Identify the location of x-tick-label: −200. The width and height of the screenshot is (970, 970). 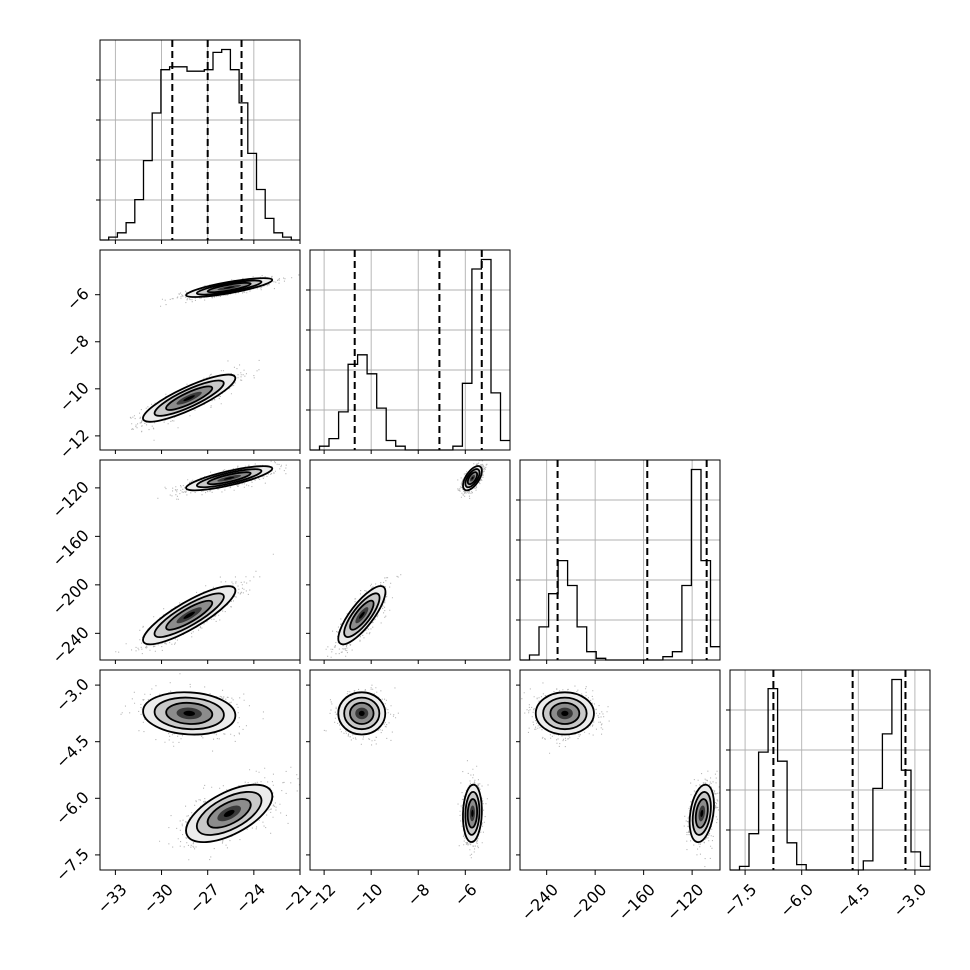
(588, 902).